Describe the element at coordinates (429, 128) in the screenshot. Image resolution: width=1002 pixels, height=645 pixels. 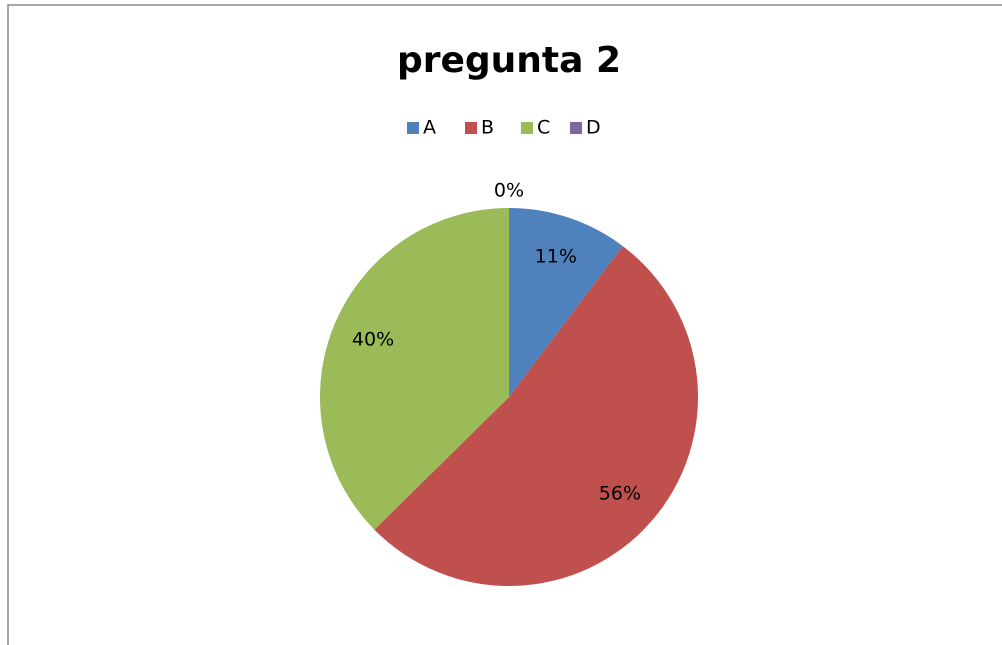
I see `legend-label: A` at that location.